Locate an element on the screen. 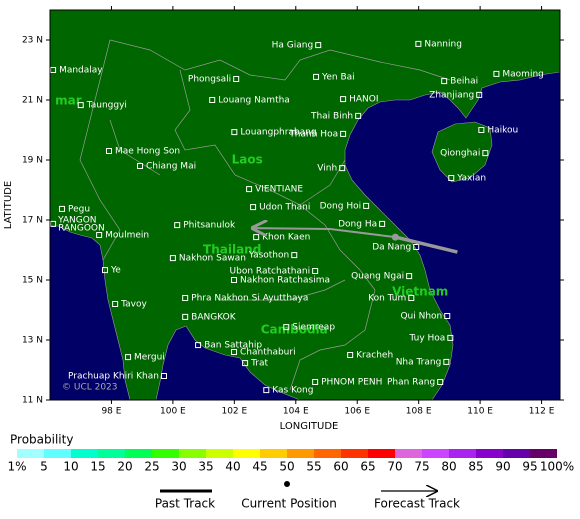 This screenshot has height=519, width=580. city-label: Ubon Ratchathani is located at coordinates (270, 272).